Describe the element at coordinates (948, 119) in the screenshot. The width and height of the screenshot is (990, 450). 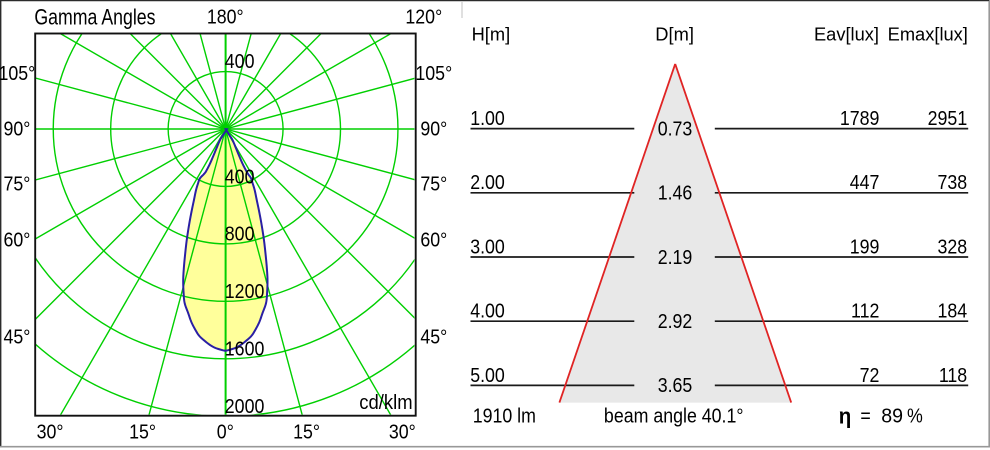
I see `svg-text: 2951` at that location.